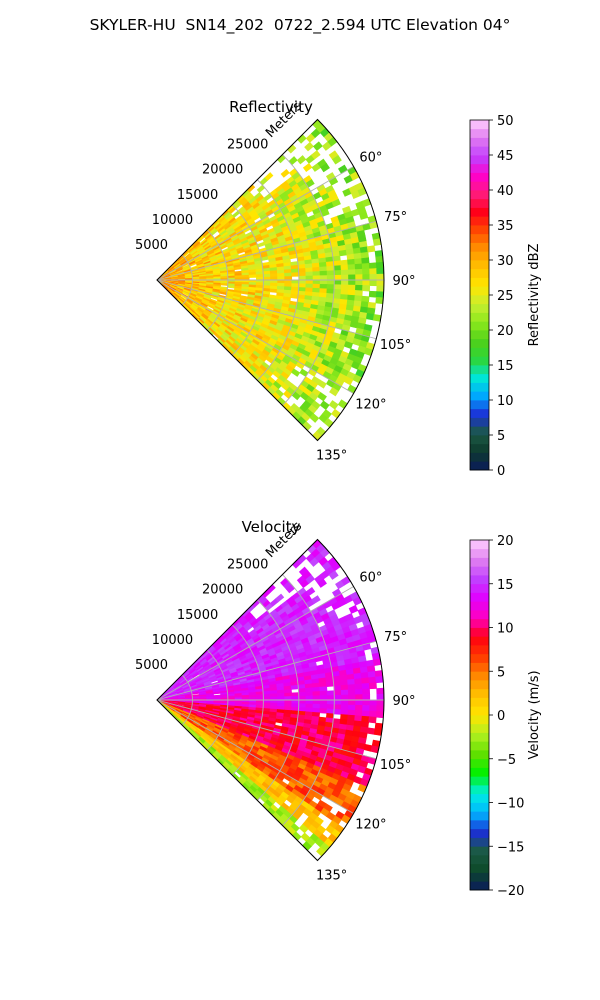 Image resolution: width=600 pixels, height=1000 pixels. I want to click on velocity-colorbar-tick-label: 20, so click(505, 541).